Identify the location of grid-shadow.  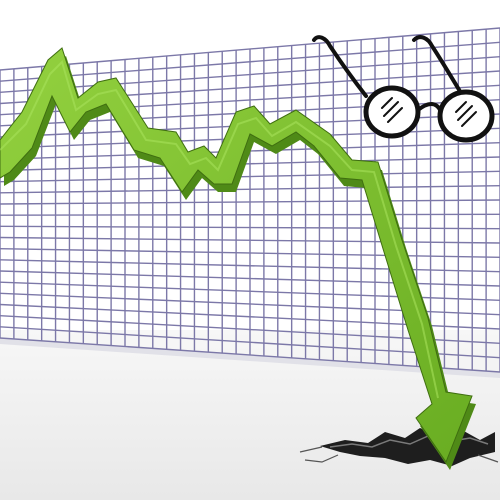
(250, 358).